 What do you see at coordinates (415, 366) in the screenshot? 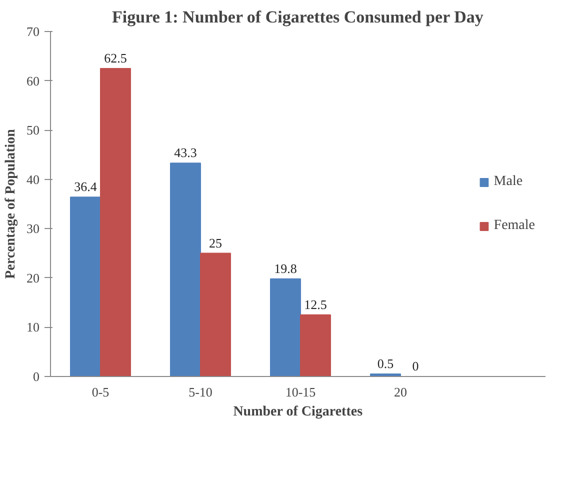
I see `data-label: 0` at bounding box center [415, 366].